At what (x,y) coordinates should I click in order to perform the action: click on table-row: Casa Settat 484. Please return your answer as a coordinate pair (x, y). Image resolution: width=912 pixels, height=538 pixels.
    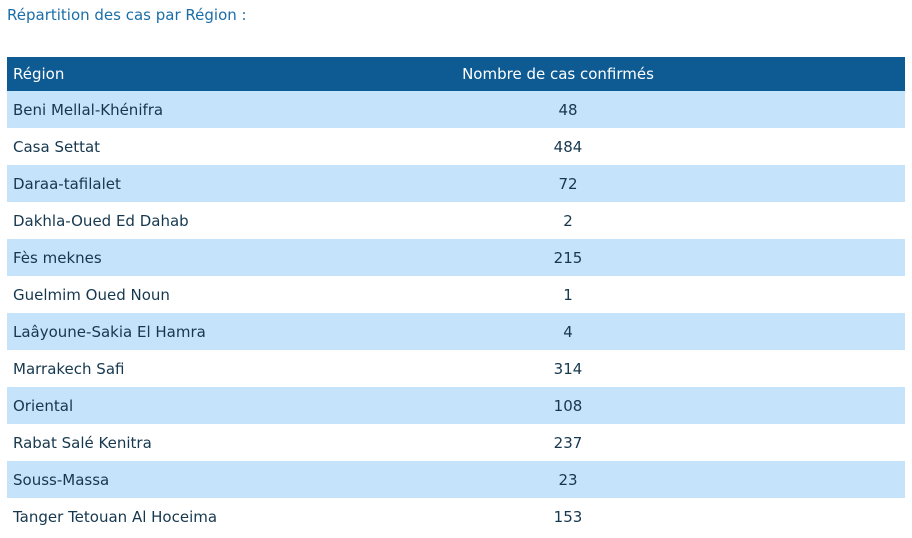
    Looking at the image, I should click on (456, 146).